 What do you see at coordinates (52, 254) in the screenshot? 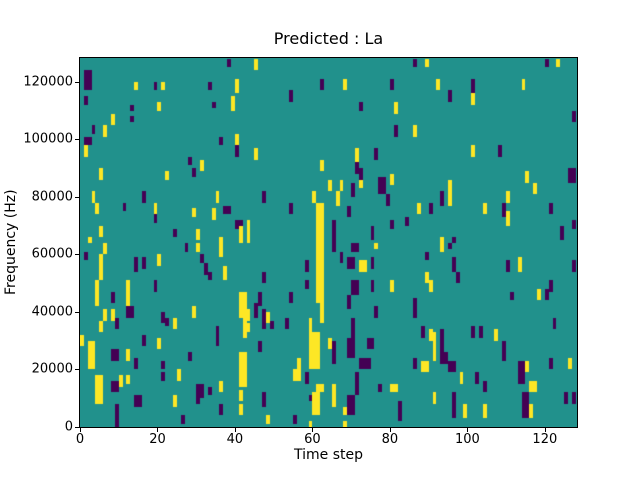
I see `y-tick-label: 60000` at bounding box center [52, 254].